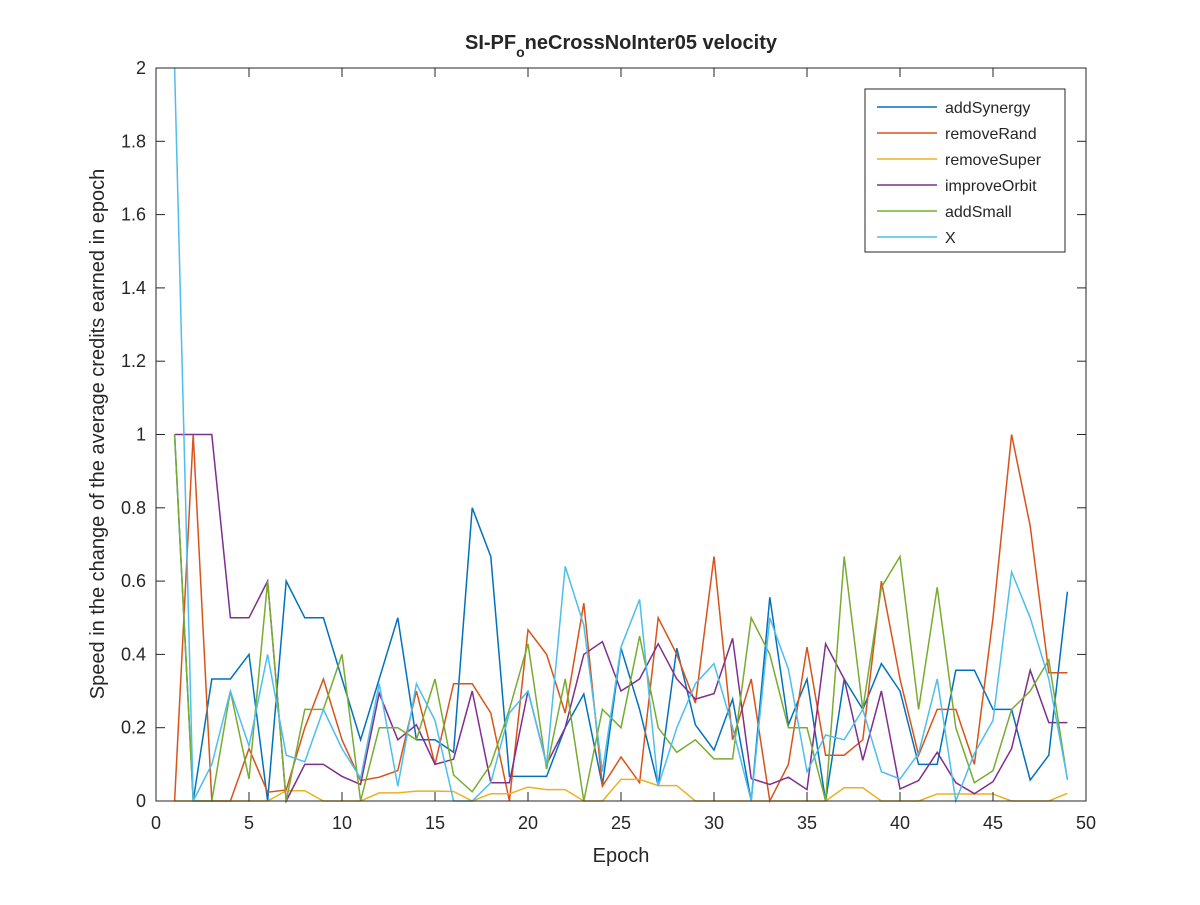  What do you see at coordinates (133, 581) in the screenshot?
I see `y-tick-label: 0.6` at bounding box center [133, 581].